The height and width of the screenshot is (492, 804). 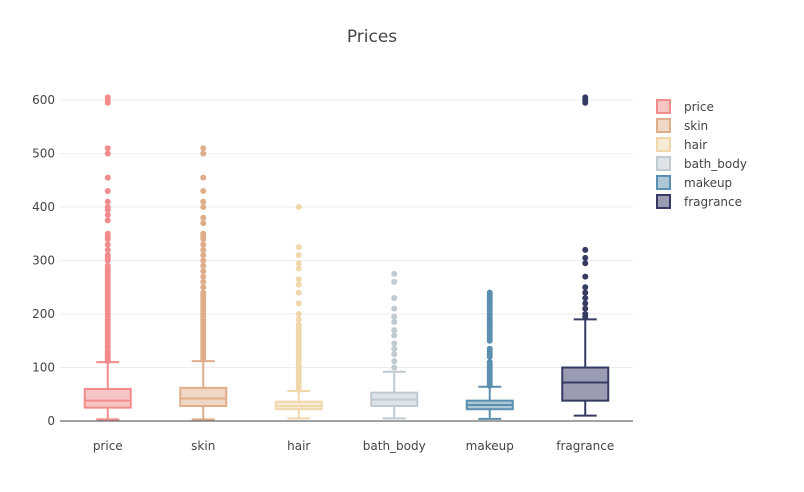 I want to click on legend-item-fragrance: fragrance, so click(x=699, y=201).